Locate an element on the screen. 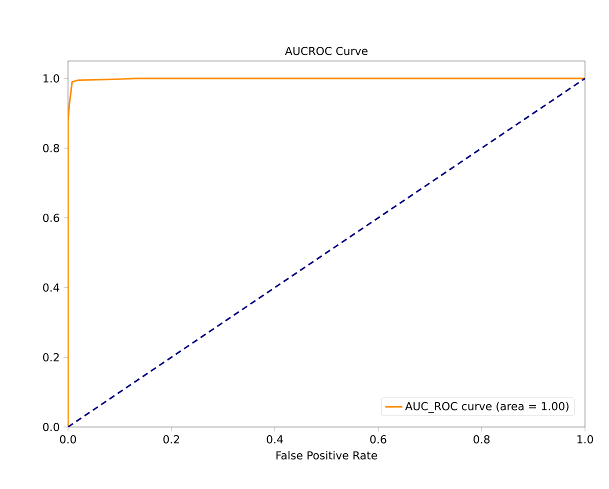  y-tick-label: 1.0 is located at coordinates (52, 78).